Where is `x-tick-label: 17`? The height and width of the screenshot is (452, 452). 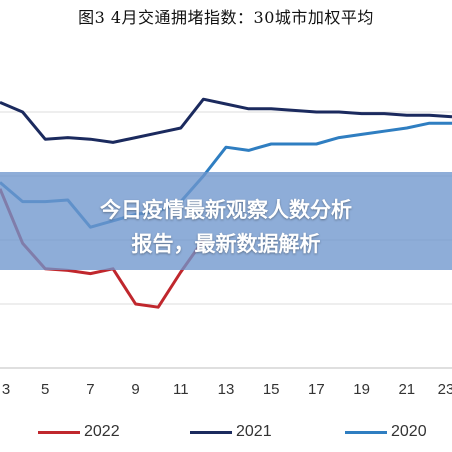
x-tick-label: 17 is located at coordinates (316, 389).